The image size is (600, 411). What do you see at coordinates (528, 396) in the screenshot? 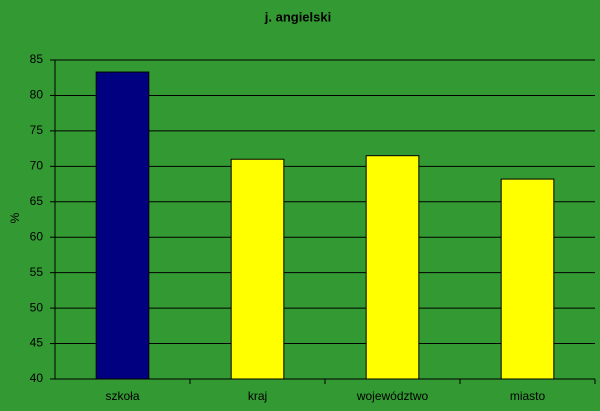
I see `x-tick-label: miasto` at bounding box center [528, 396].